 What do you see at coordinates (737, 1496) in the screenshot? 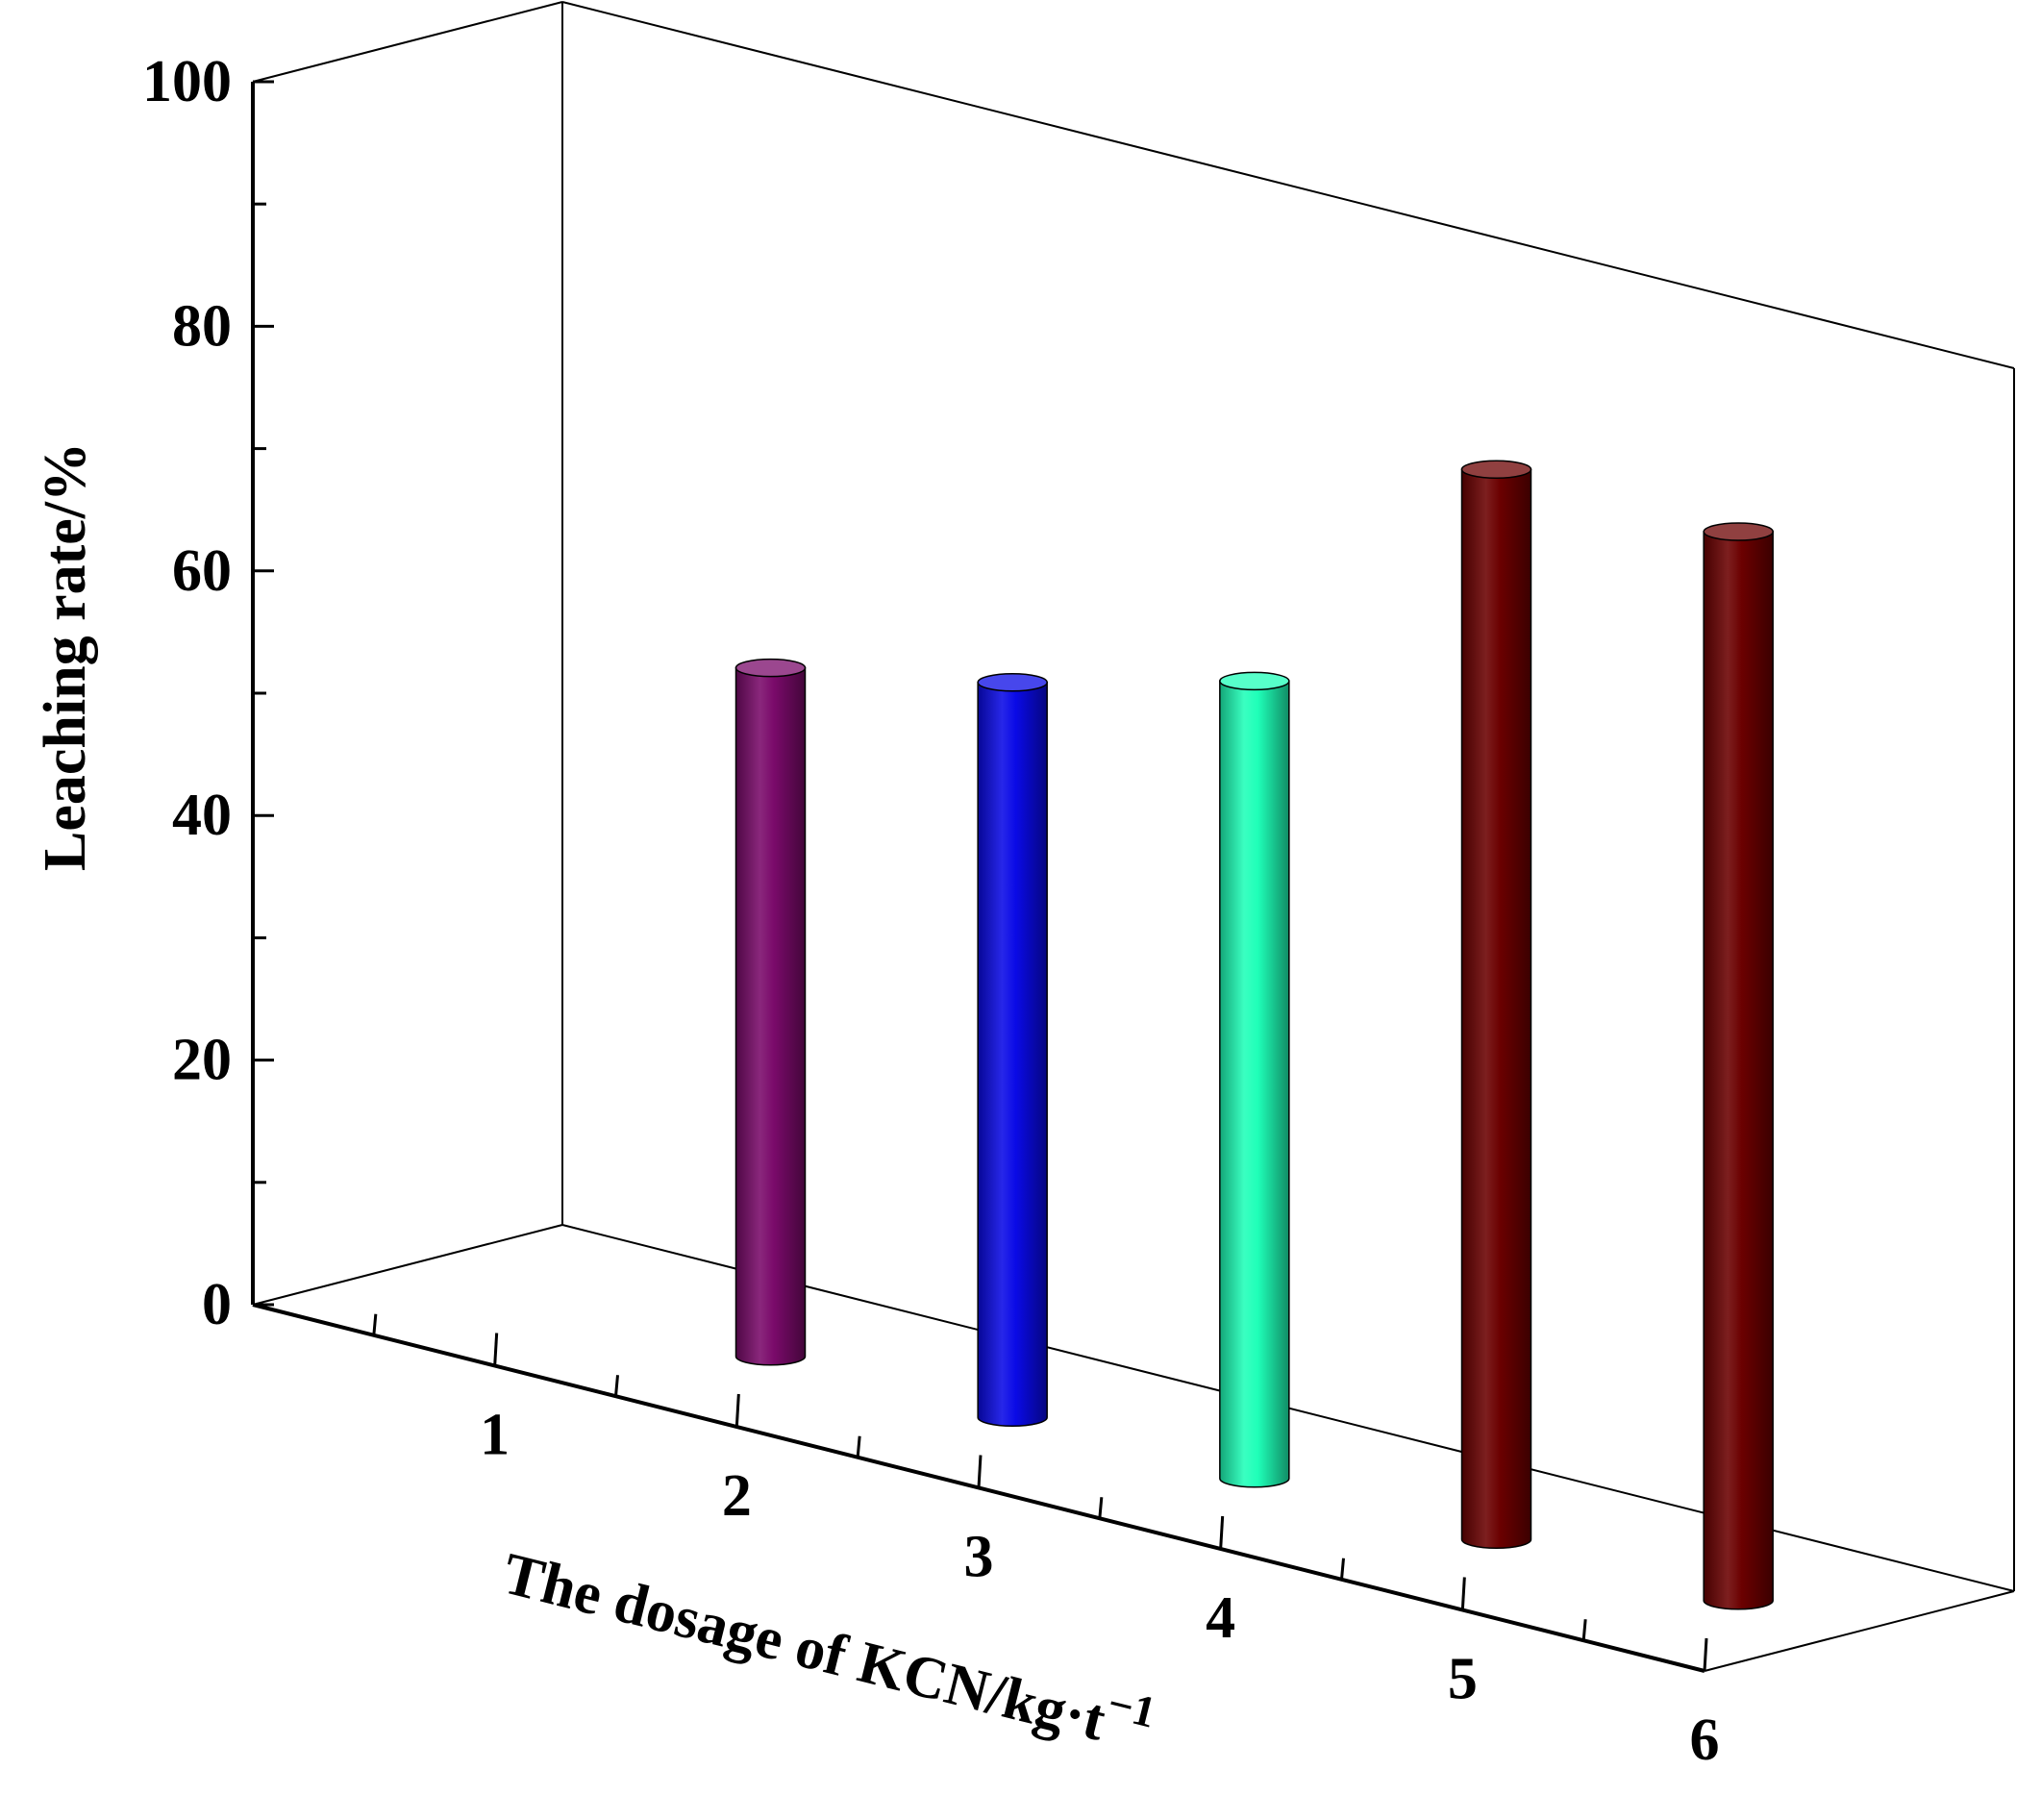
I see `x-tick-label: 2` at bounding box center [737, 1496].